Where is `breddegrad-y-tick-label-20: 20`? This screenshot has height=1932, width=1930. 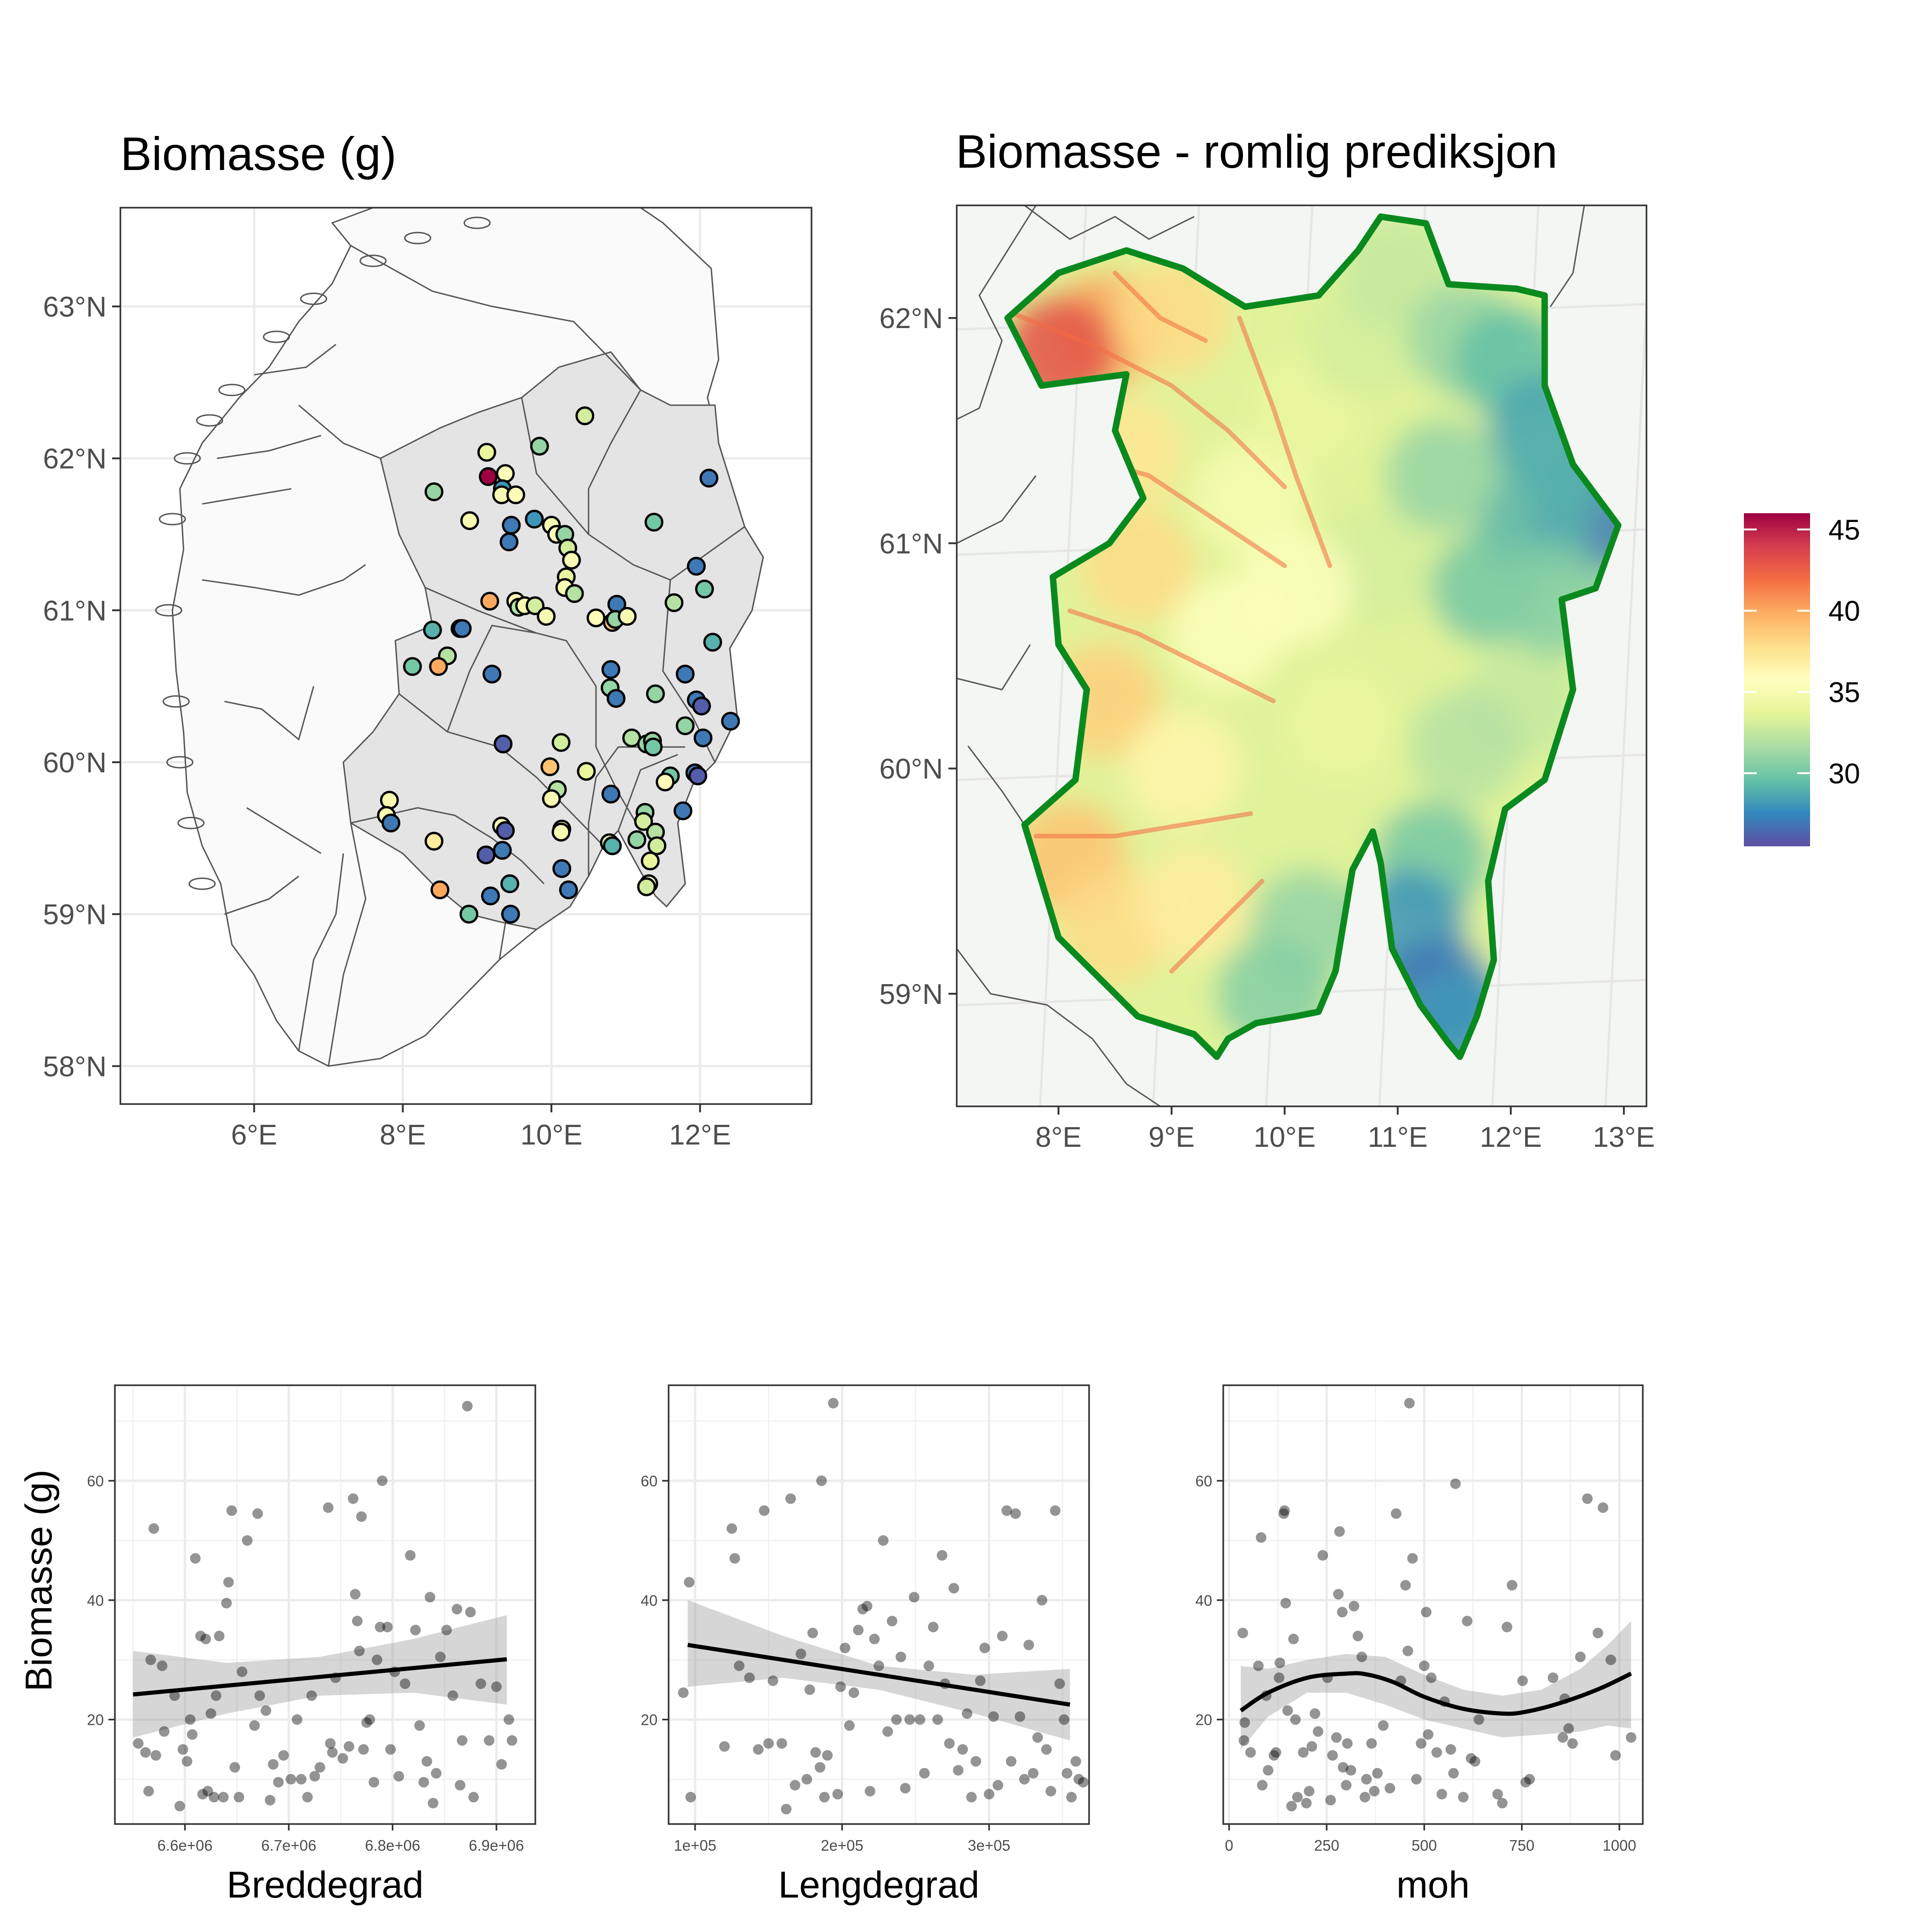 breddegrad-y-tick-label-20: 20 is located at coordinates (95, 1719).